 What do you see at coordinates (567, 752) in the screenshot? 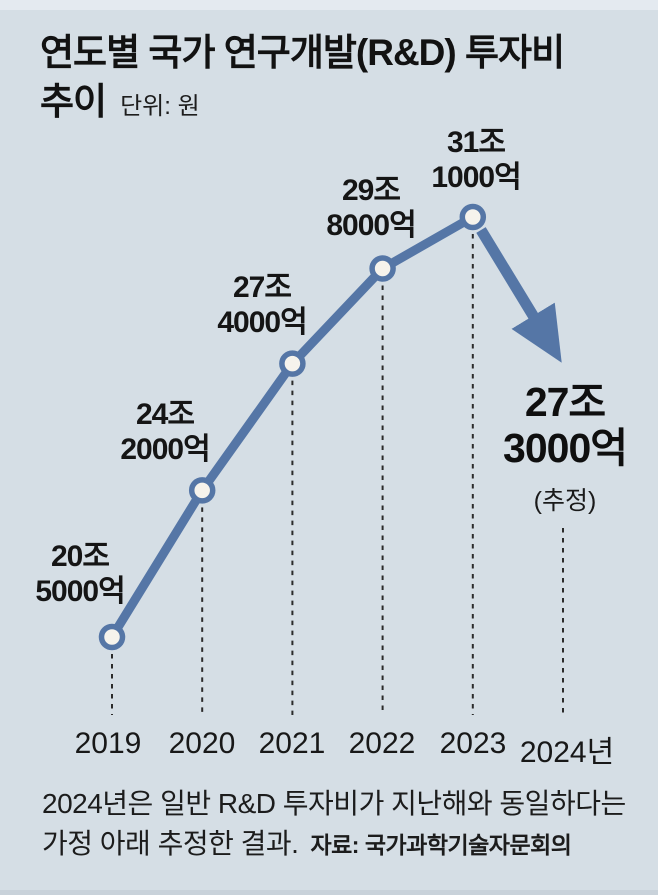
I see `x-tick-2024: 2024년` at bounding box center [567, 752].